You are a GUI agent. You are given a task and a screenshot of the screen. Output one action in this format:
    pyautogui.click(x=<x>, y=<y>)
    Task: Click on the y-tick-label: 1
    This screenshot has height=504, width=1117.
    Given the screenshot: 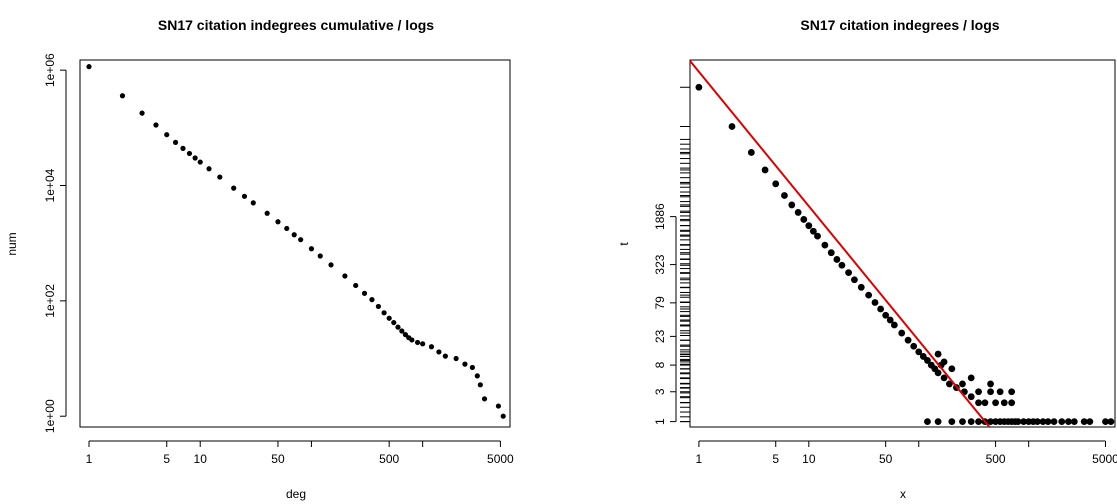 What is the action you would take?
    pyautogui.click(x=660, y=421)
    